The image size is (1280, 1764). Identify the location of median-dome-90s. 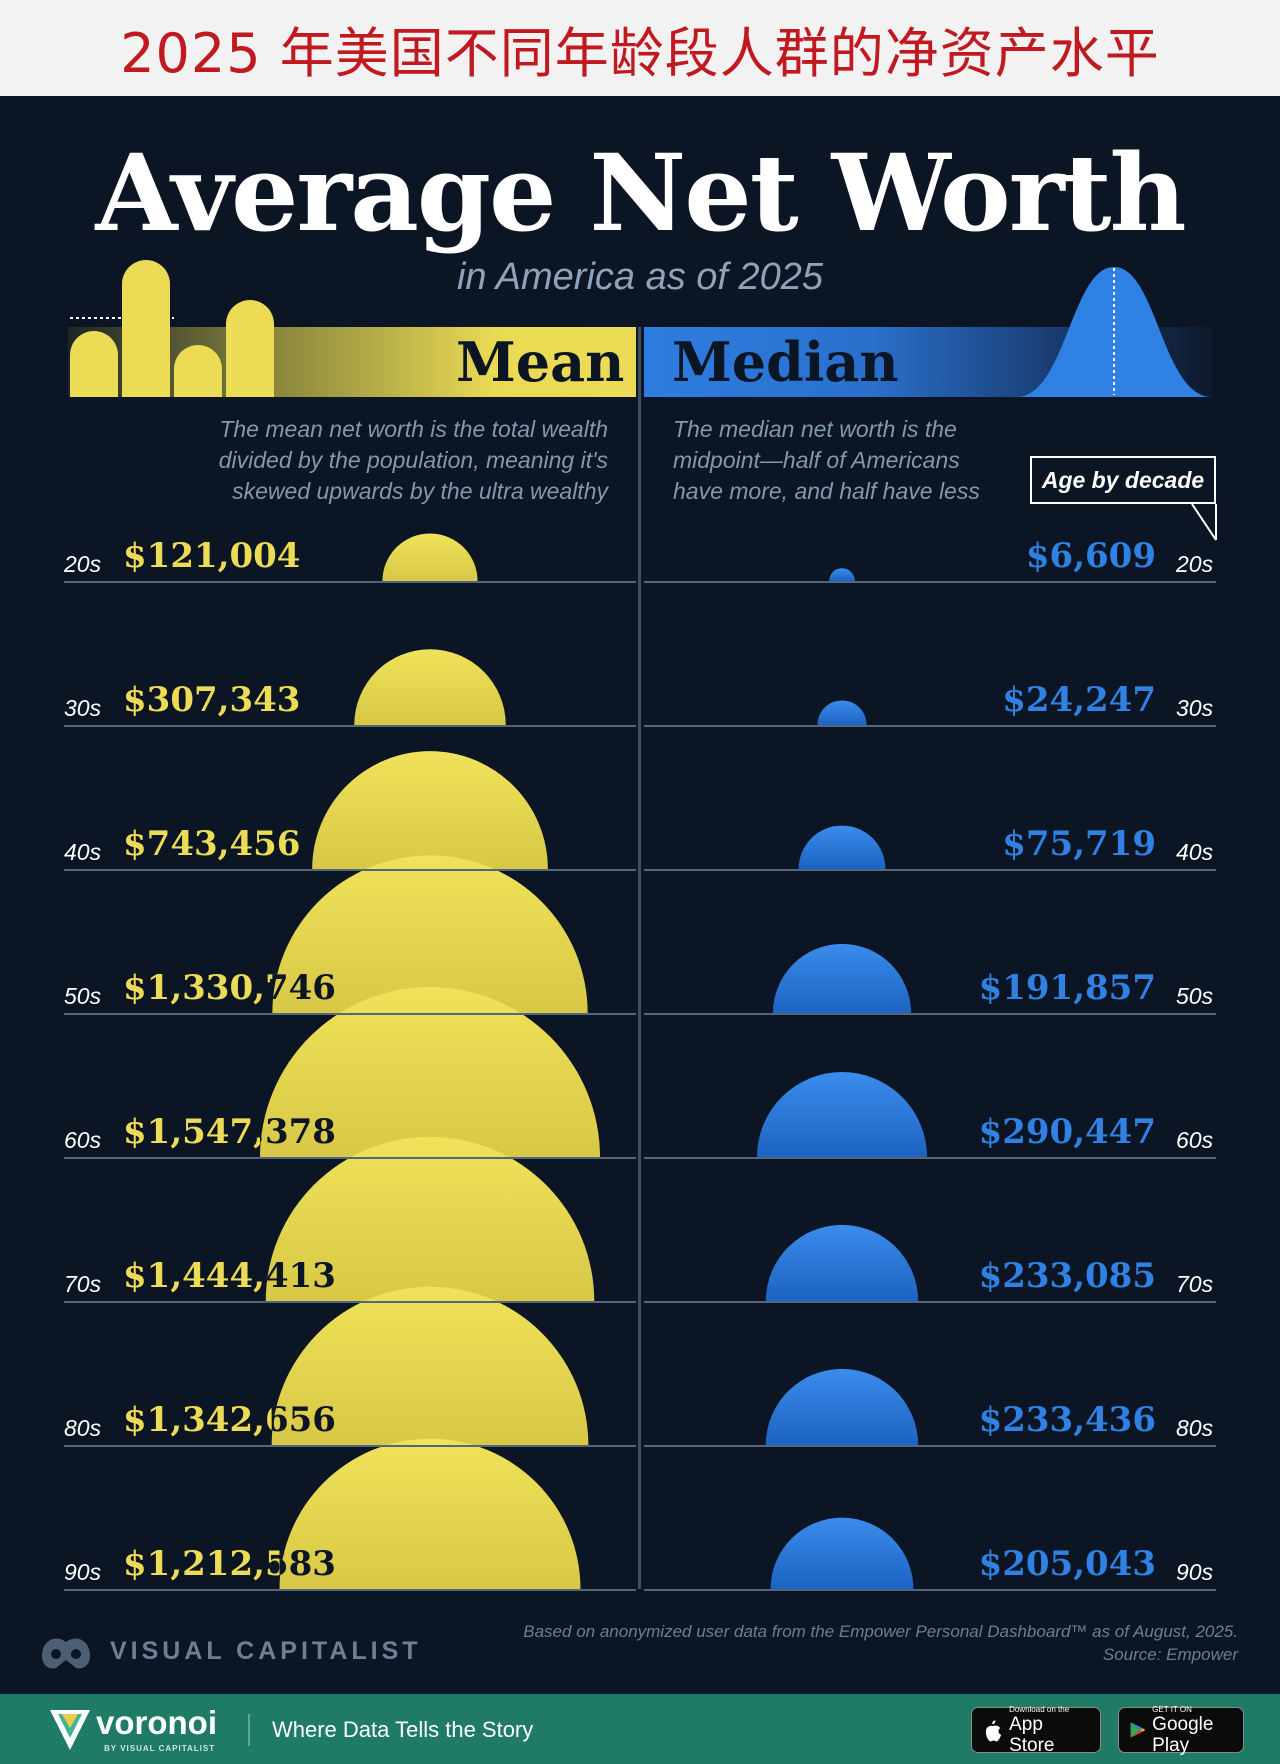
(842, 1553).